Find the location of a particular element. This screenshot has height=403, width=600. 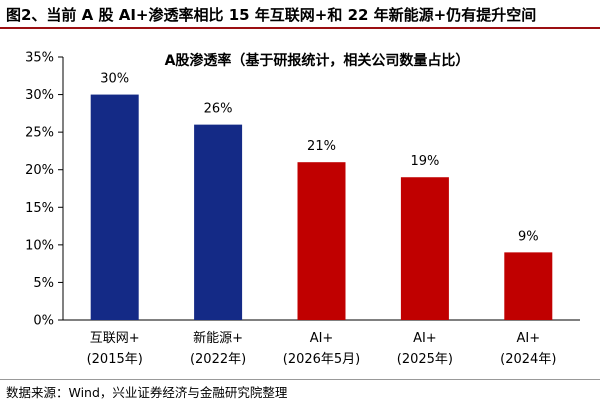

bar-value-label: 19% is located at coordinates (424, 161).